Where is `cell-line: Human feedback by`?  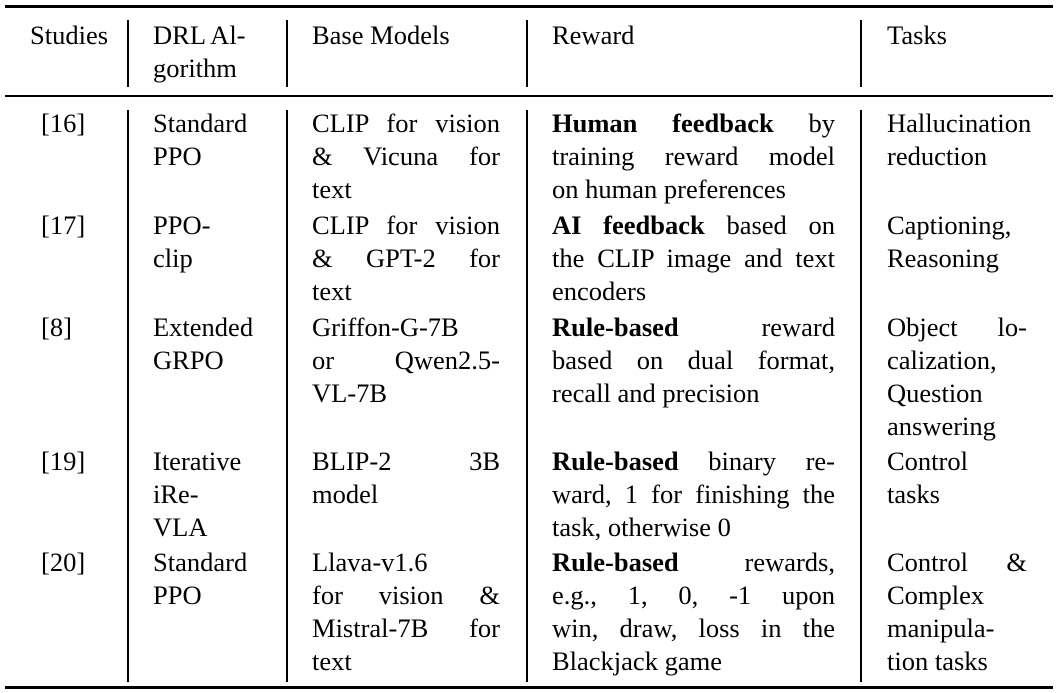 cell-line: Human feedback by is located at coordinates (693, 123).